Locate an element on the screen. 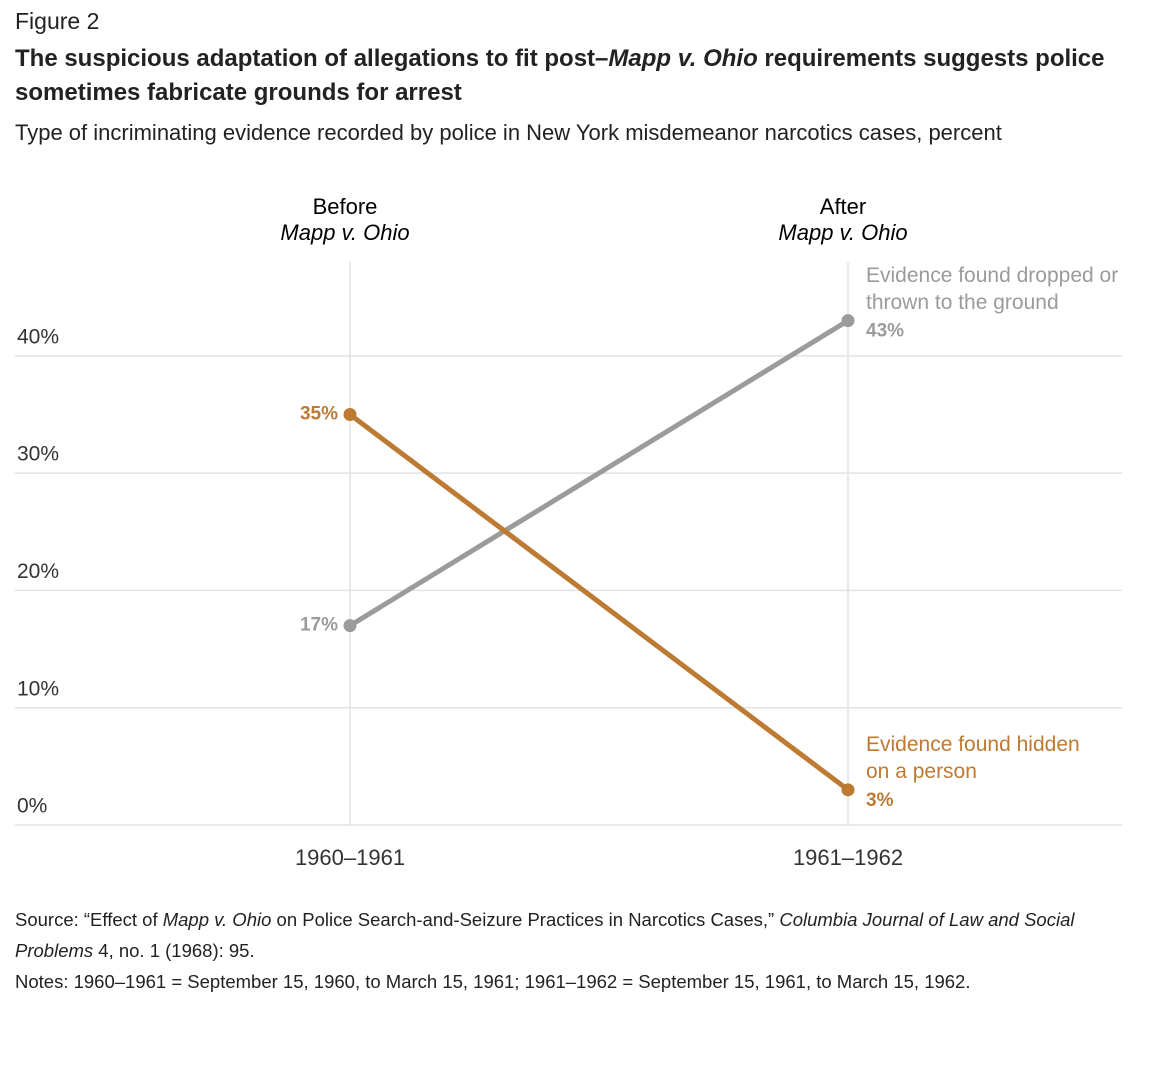 This screenshot has height=1070, width=1156. x-tick-label: 1960–1961 is located at coordinates (350, 857).